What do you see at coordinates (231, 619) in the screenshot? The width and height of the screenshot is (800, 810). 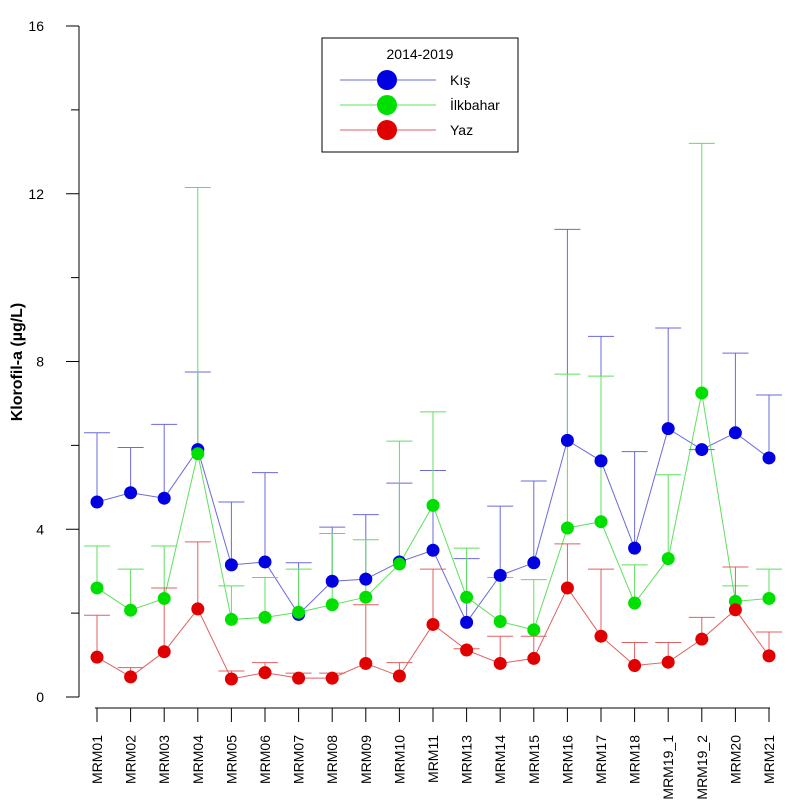 I see `data-point-ilkbahar-mrm05` at bounding box center [231, 619].